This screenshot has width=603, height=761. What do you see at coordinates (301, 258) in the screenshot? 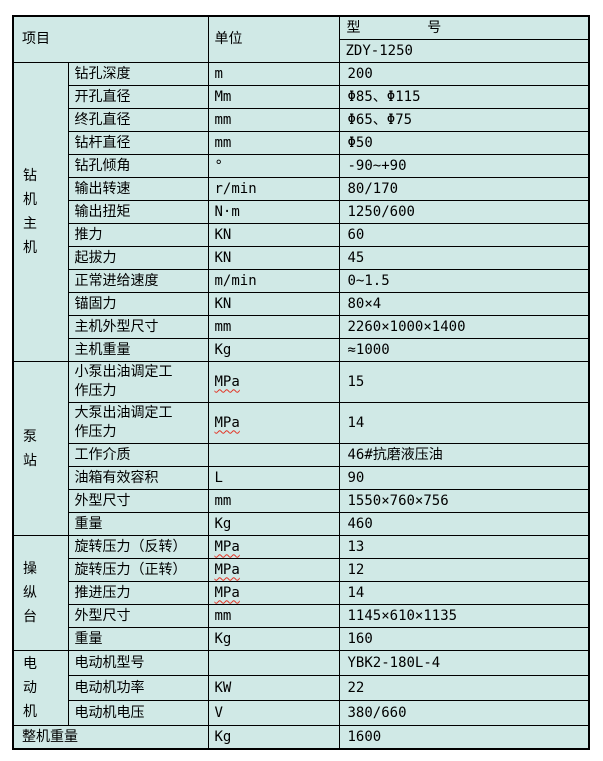
I see `table-row: 起拔力 KN 45` at bounding box center [301, 258].